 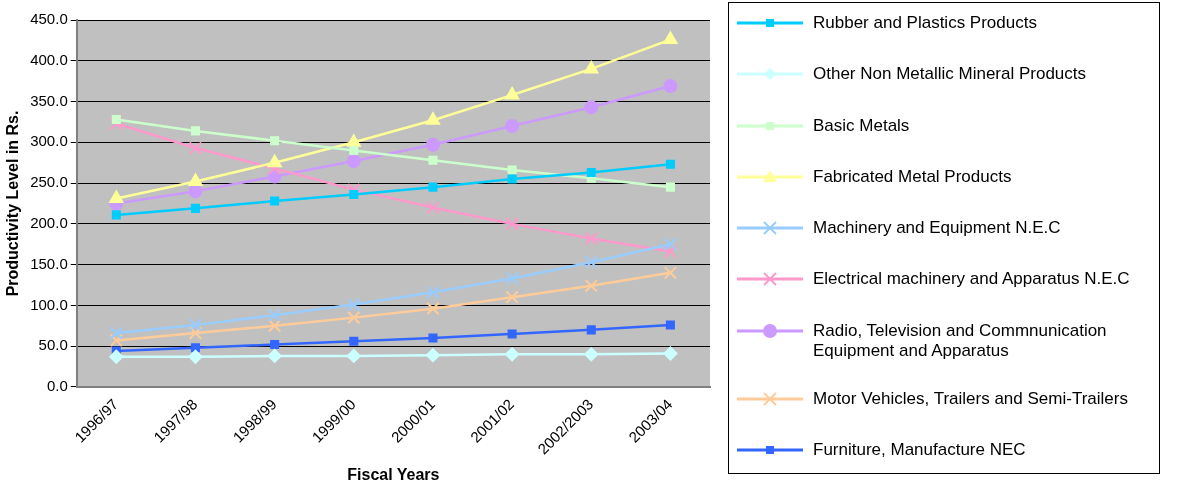 What do you see at coordinates (49, 182) in the screenshot?
I see `y-tick-label: 250.0` at bounding box center [49, 182].